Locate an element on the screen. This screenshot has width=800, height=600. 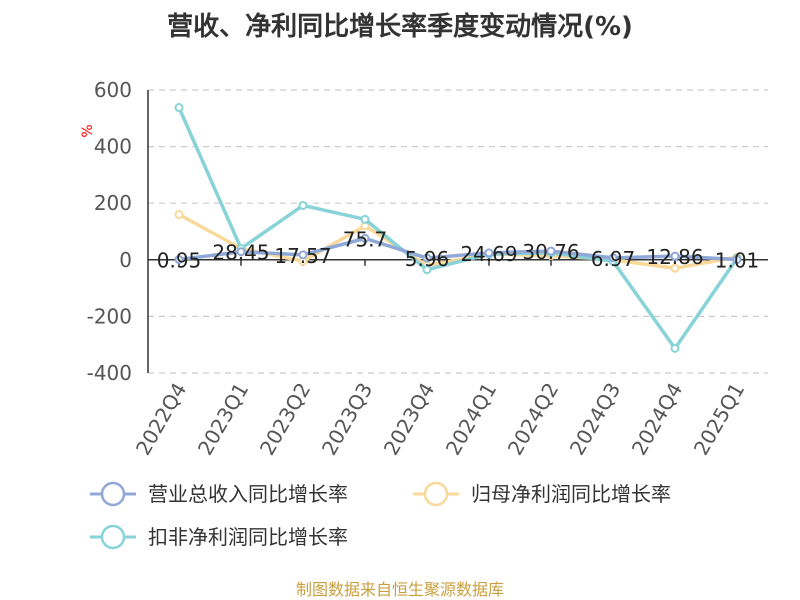
data-label: 6.97 is located at coordinates (613, 259).